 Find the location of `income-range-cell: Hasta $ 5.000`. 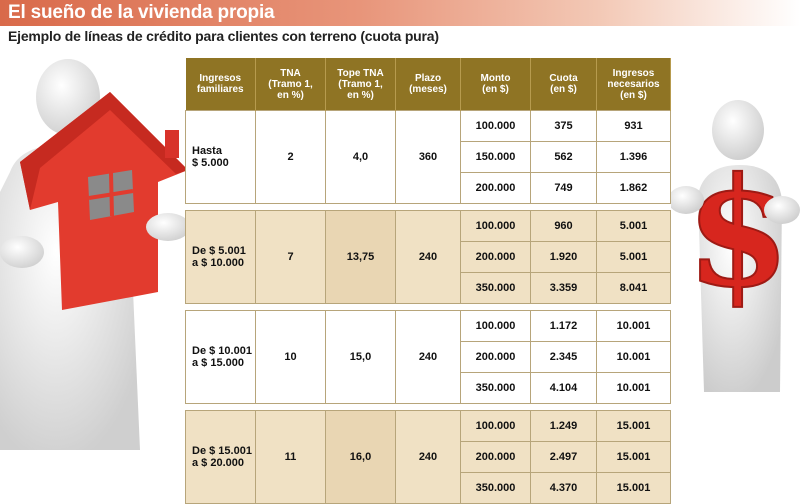

income-range-cell: Hasta $ 5.000 is located at coordinates (220, 157).